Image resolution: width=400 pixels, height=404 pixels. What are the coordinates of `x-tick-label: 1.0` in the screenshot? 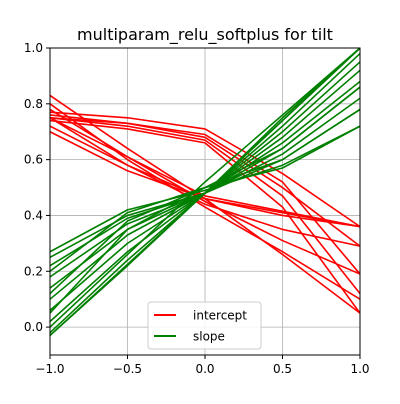 It's located at (359, 369).